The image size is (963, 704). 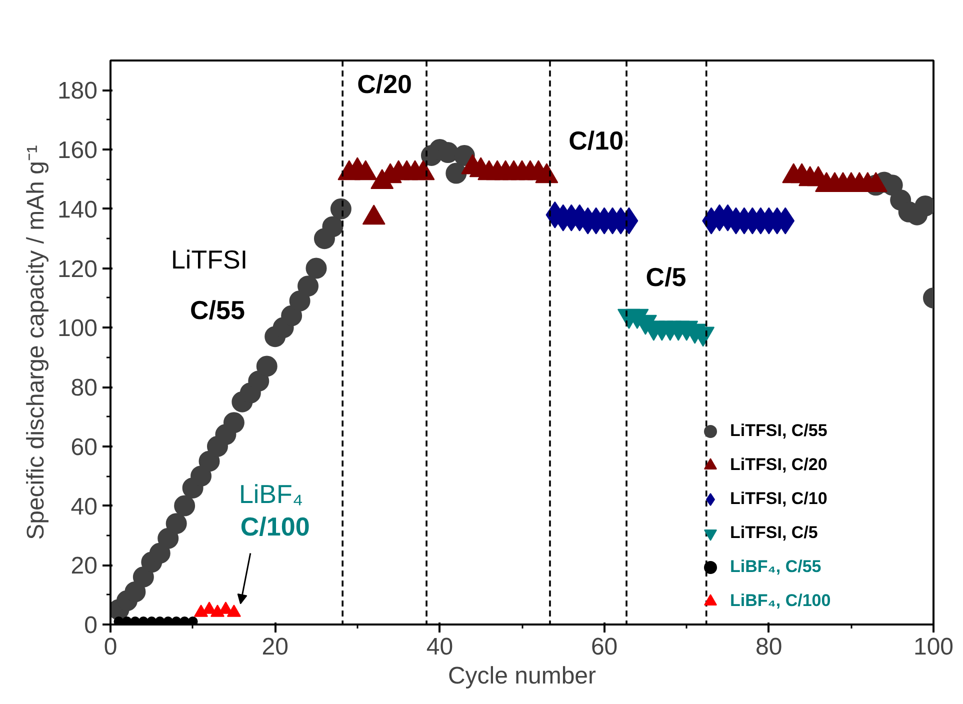 I want to click on x-axis-title: Cycle number, so click(x=522, y=676).